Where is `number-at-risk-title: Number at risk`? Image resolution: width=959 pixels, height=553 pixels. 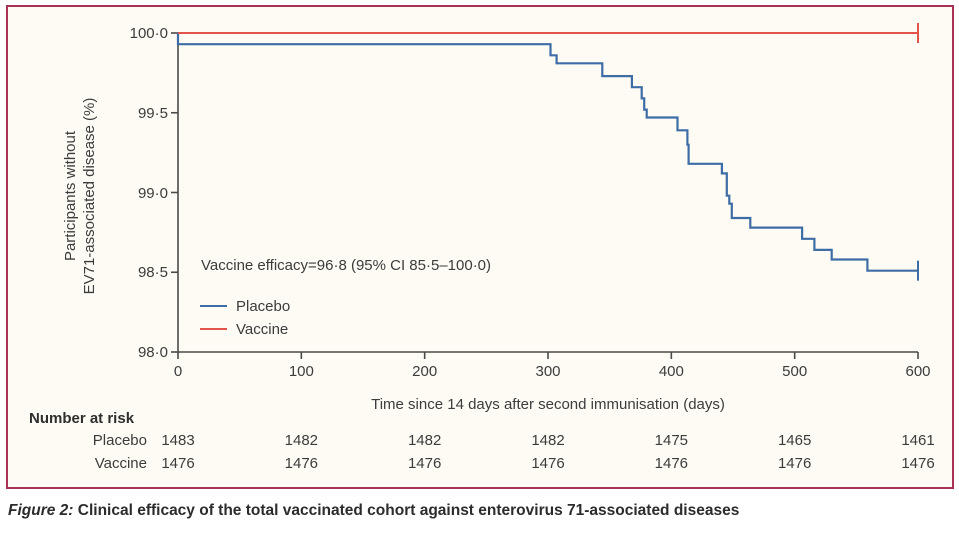 number-at-risk-title: Number at risk is located at coordinates (82, 418).